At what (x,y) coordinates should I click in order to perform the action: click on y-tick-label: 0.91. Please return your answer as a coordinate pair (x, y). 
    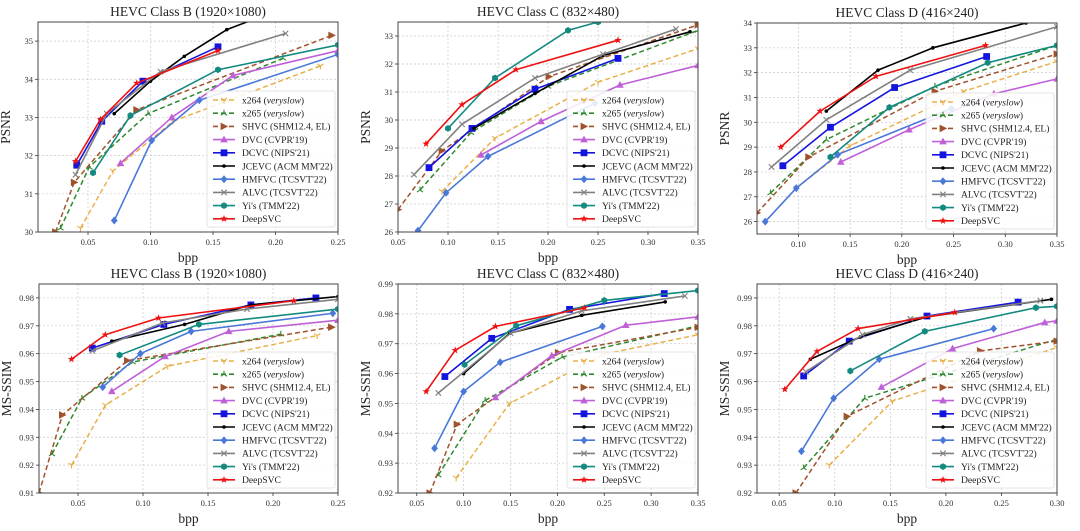
    Looking at the image, I should click on (26, 493).